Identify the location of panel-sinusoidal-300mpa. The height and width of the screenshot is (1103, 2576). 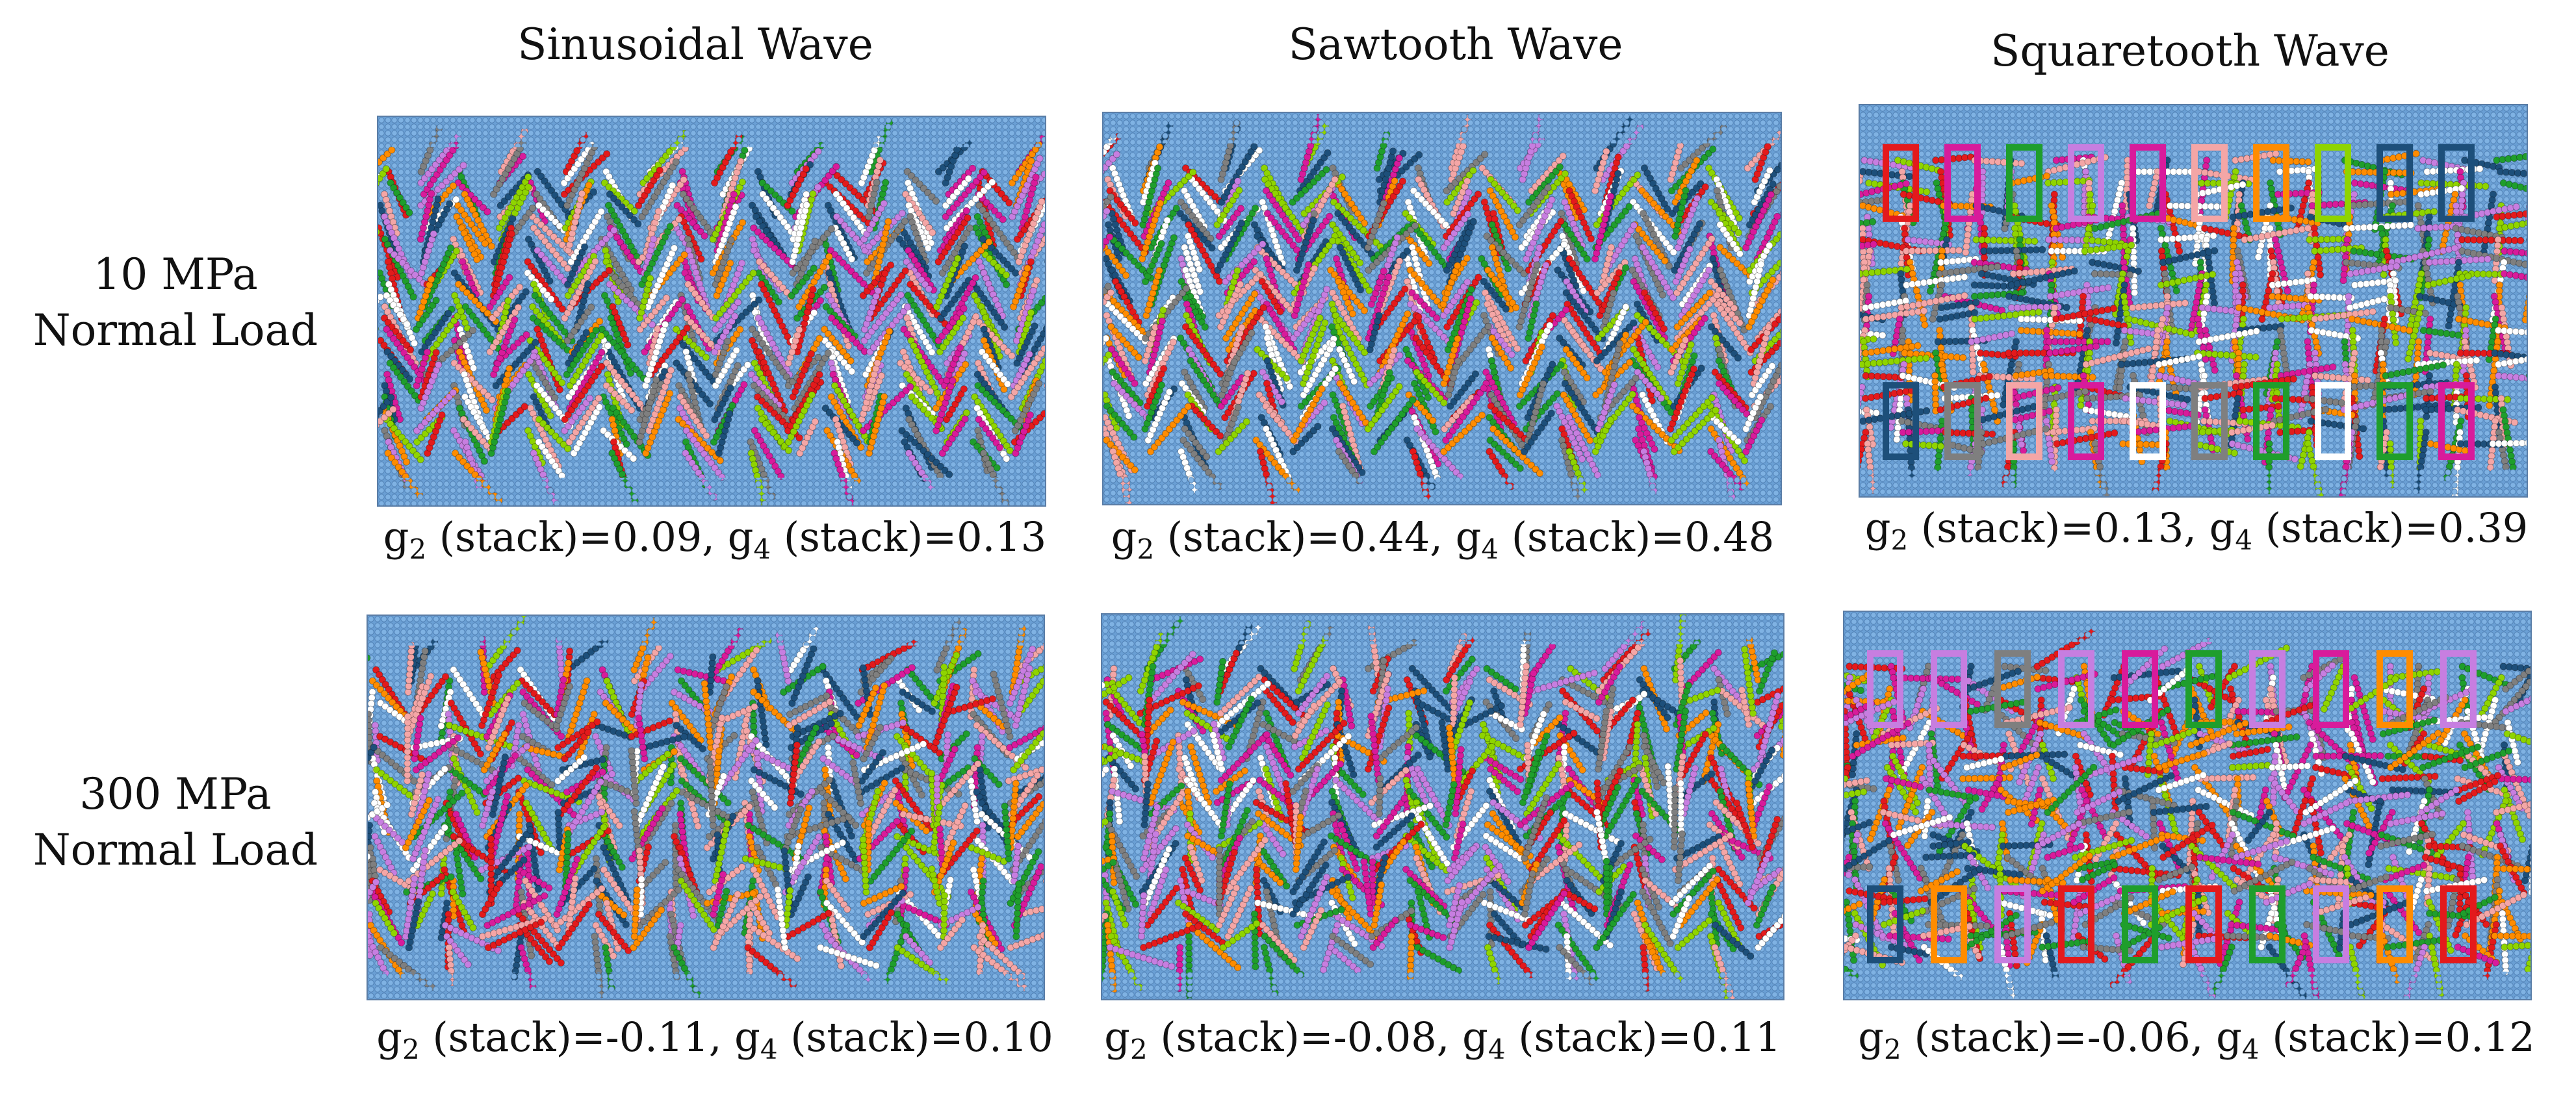
(706, 807).